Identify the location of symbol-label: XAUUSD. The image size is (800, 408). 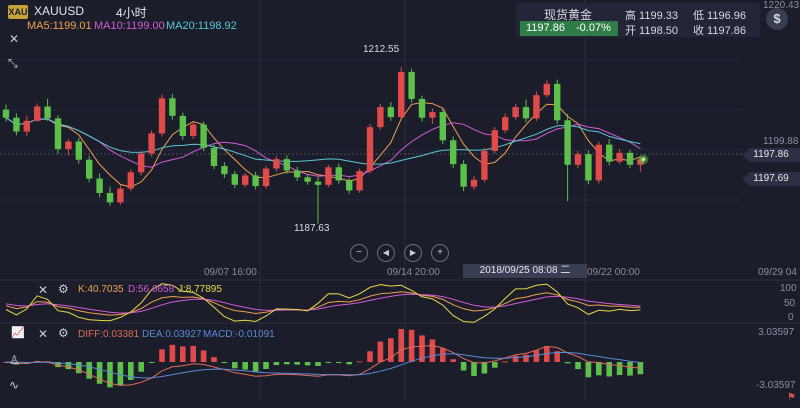
(59, 11).